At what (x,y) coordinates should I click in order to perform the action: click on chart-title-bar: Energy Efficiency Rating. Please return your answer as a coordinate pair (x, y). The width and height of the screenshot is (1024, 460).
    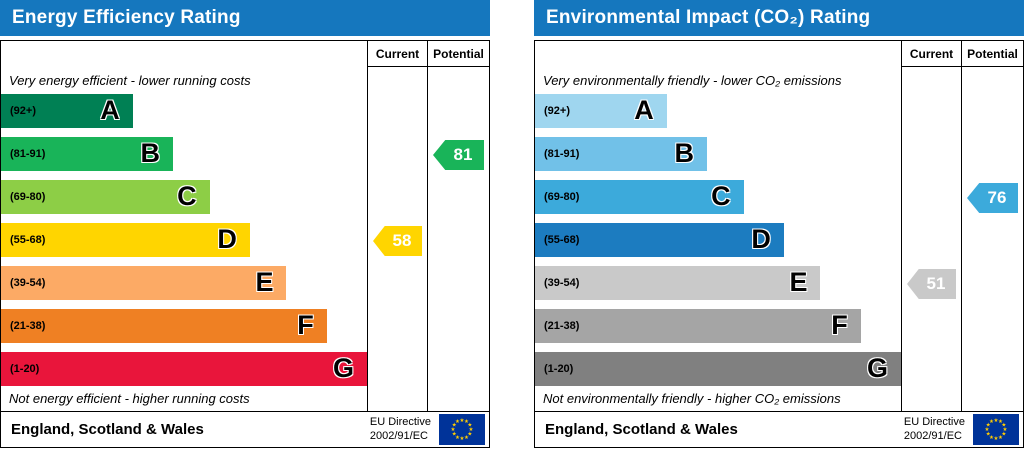
    Looking at the image, I should click on (245, 18).